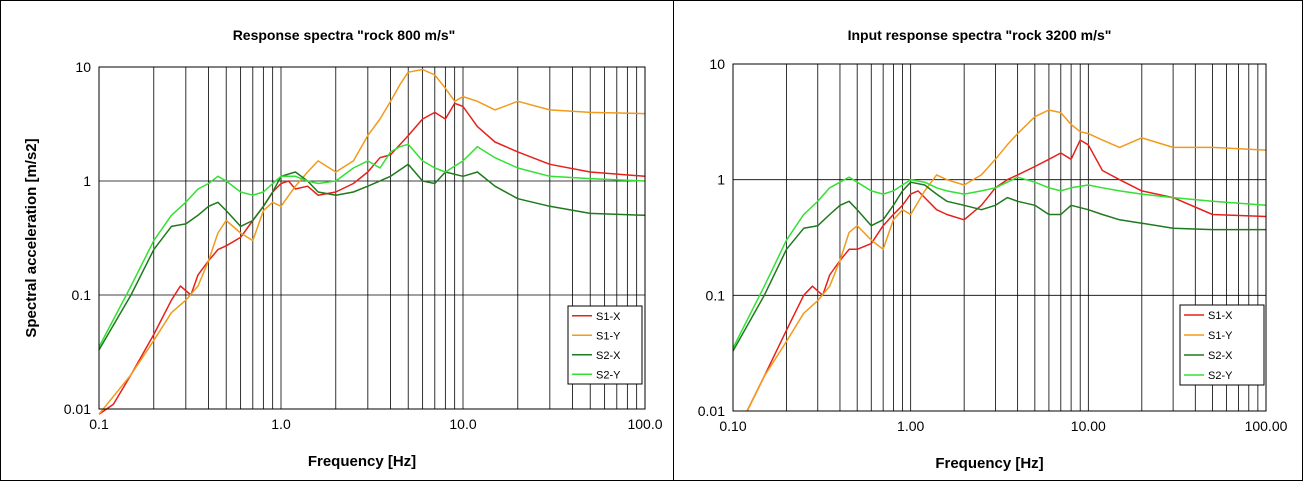 The image size is (1303, 481). I want to click on x-tick-label: 1.0, so click(281, 424).